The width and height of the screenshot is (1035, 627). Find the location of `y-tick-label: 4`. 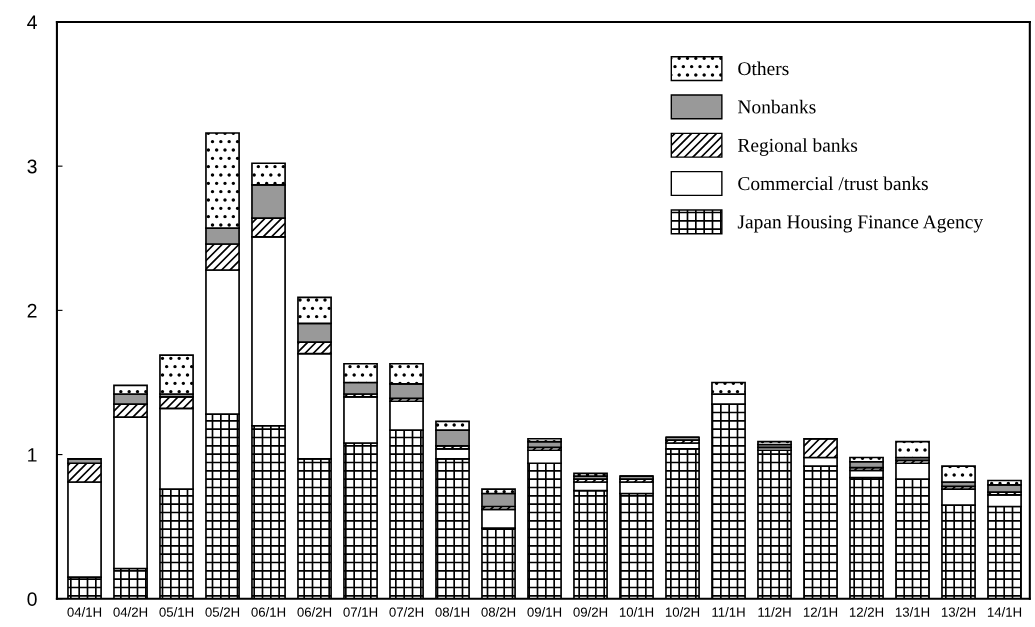

y-tick-label: 4 is located at coordinates (32, 22).